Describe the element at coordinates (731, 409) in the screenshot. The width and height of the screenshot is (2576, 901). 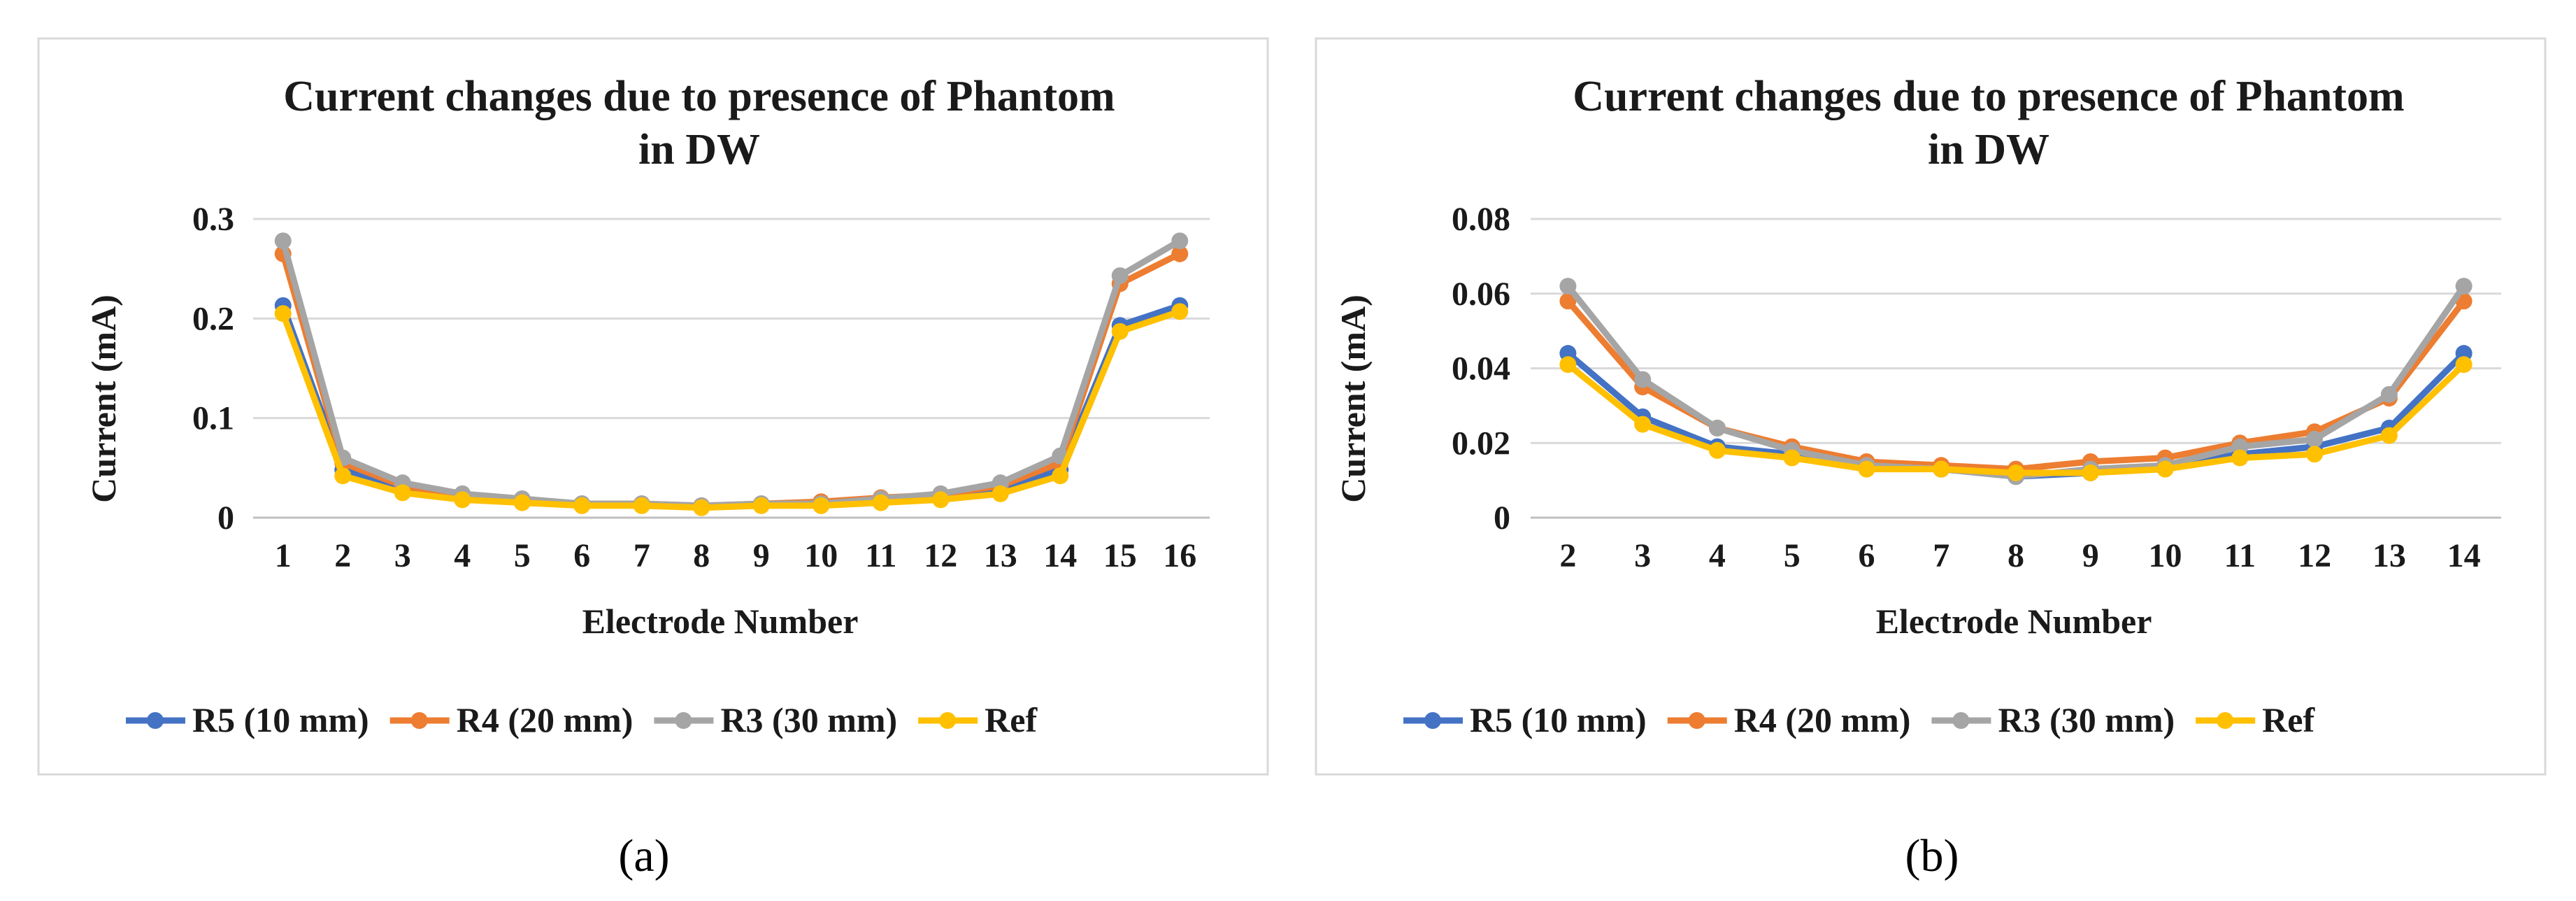
I see `series-line` at that location.